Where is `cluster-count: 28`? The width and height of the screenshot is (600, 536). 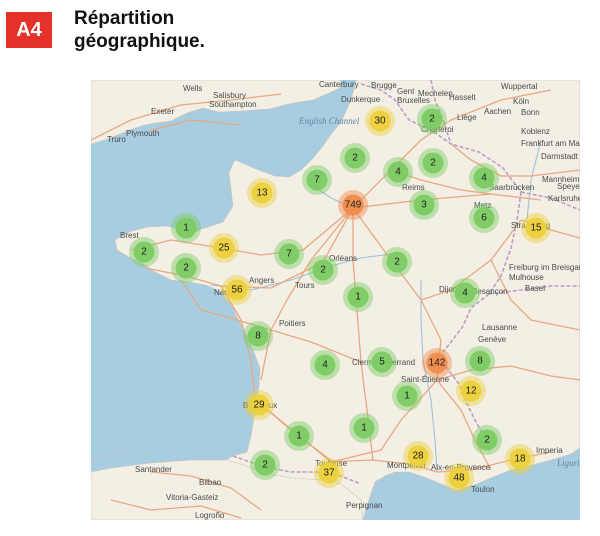
cluster-count: 28 is located at coordinates (418, 456).